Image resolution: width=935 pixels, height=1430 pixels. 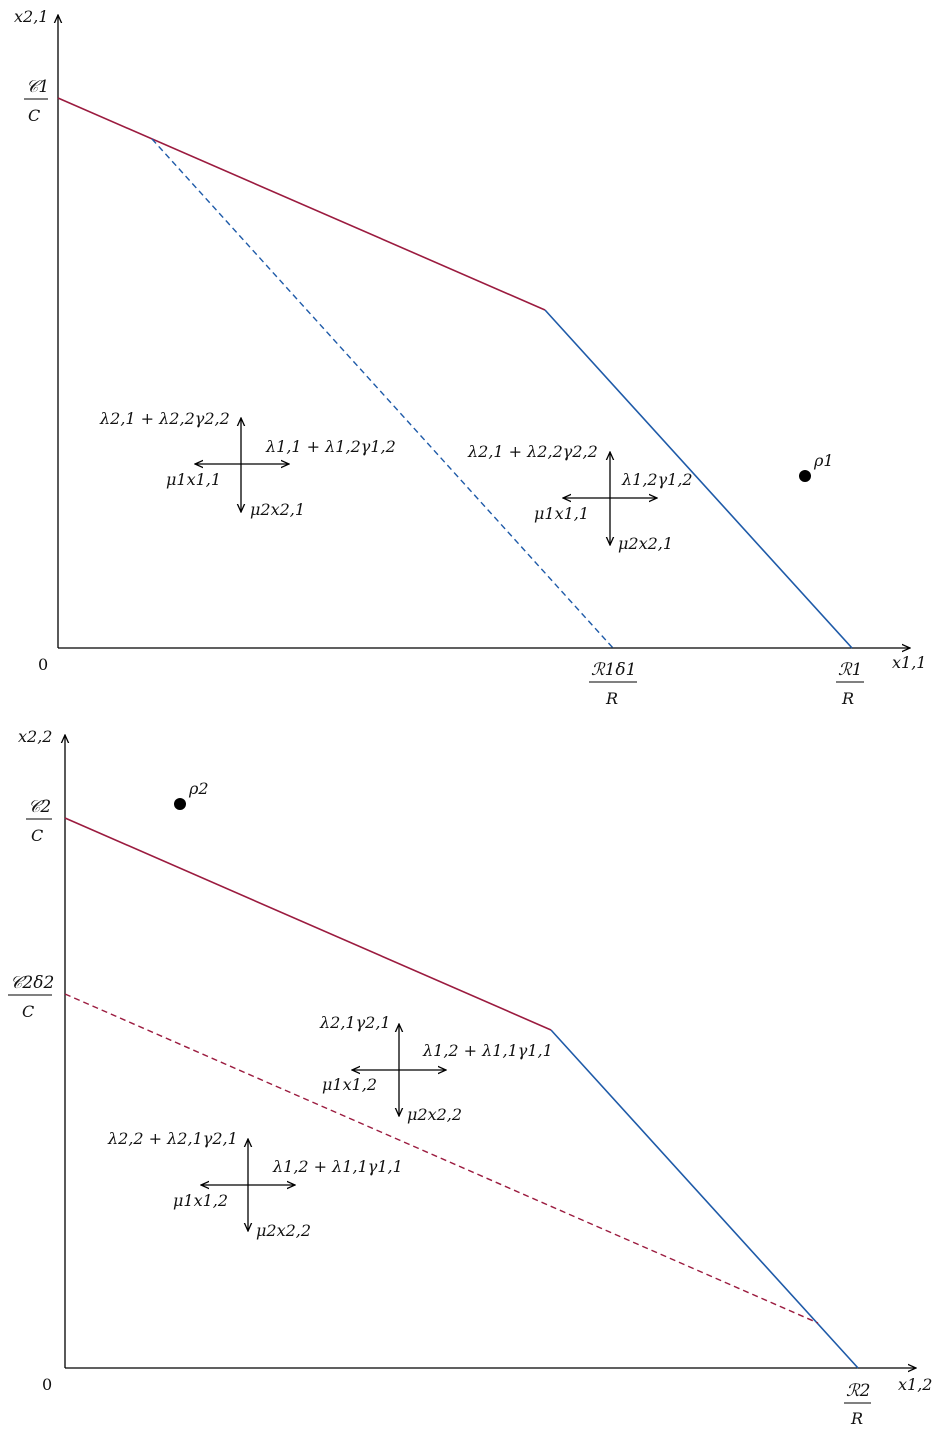 I want to click on point-rho1-label: ρ1, so click(x=823, y=460).